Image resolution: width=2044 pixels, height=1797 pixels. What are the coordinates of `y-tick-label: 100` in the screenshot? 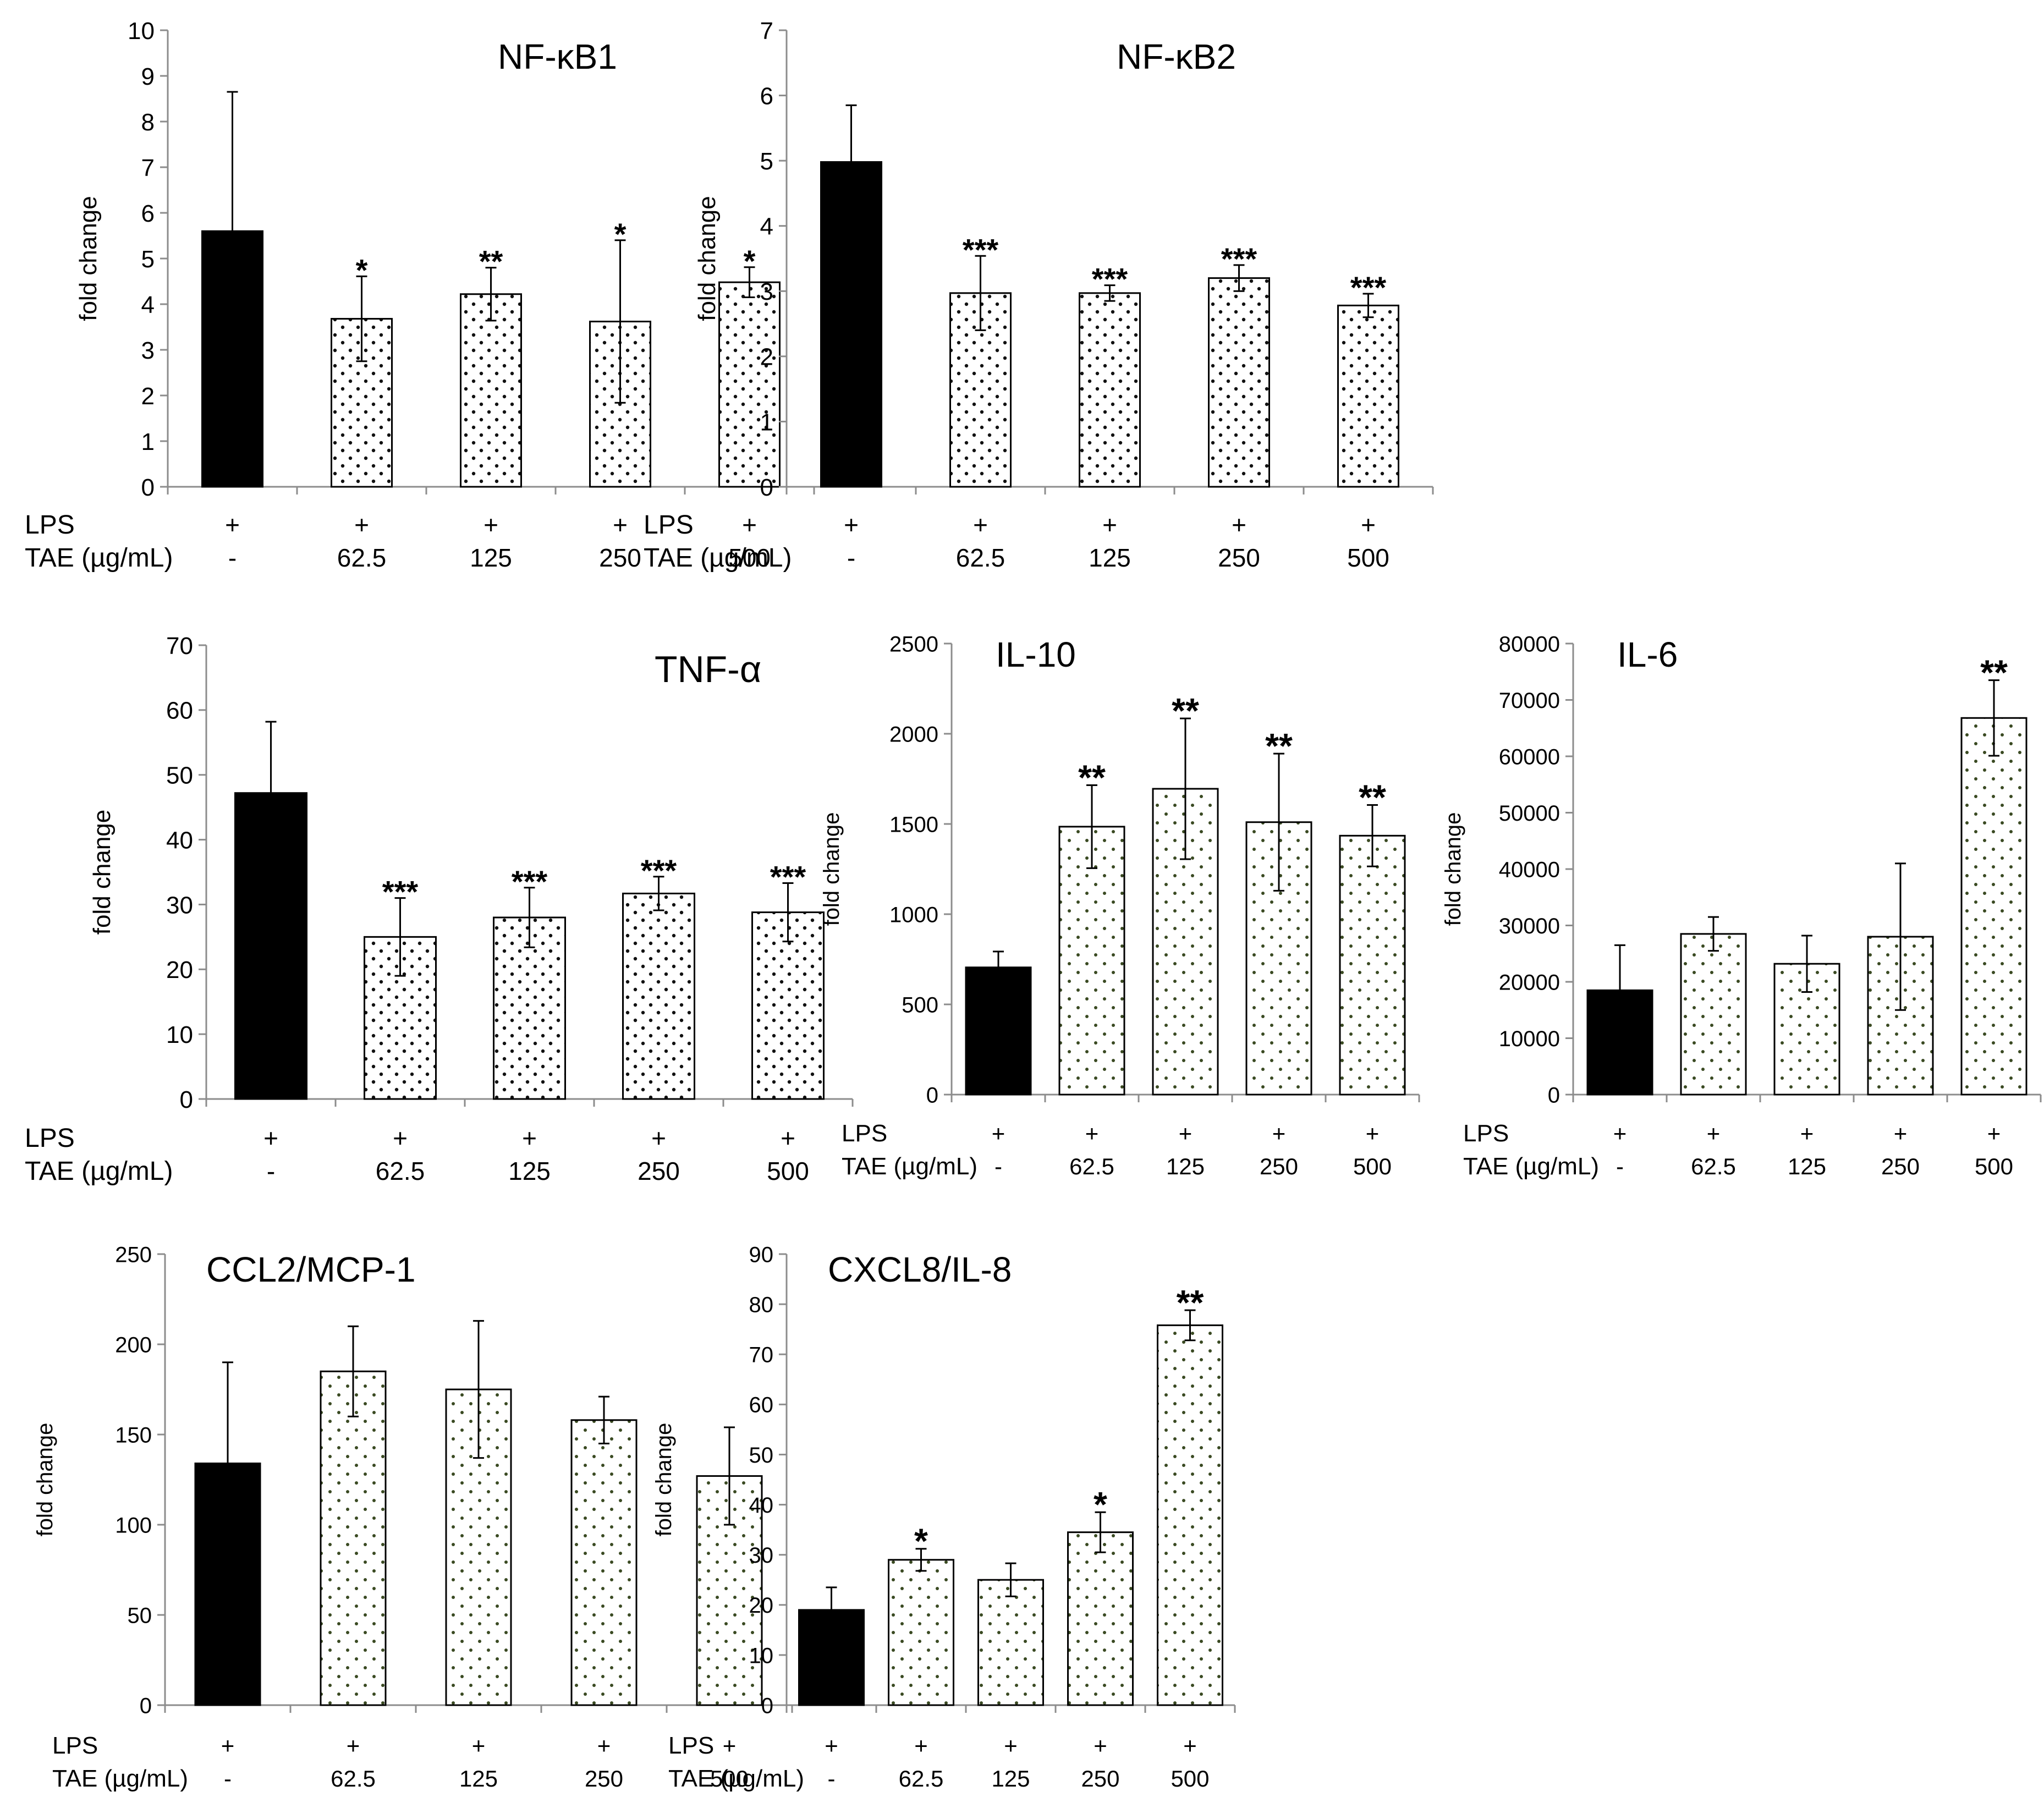 It's located at (133, 1525).